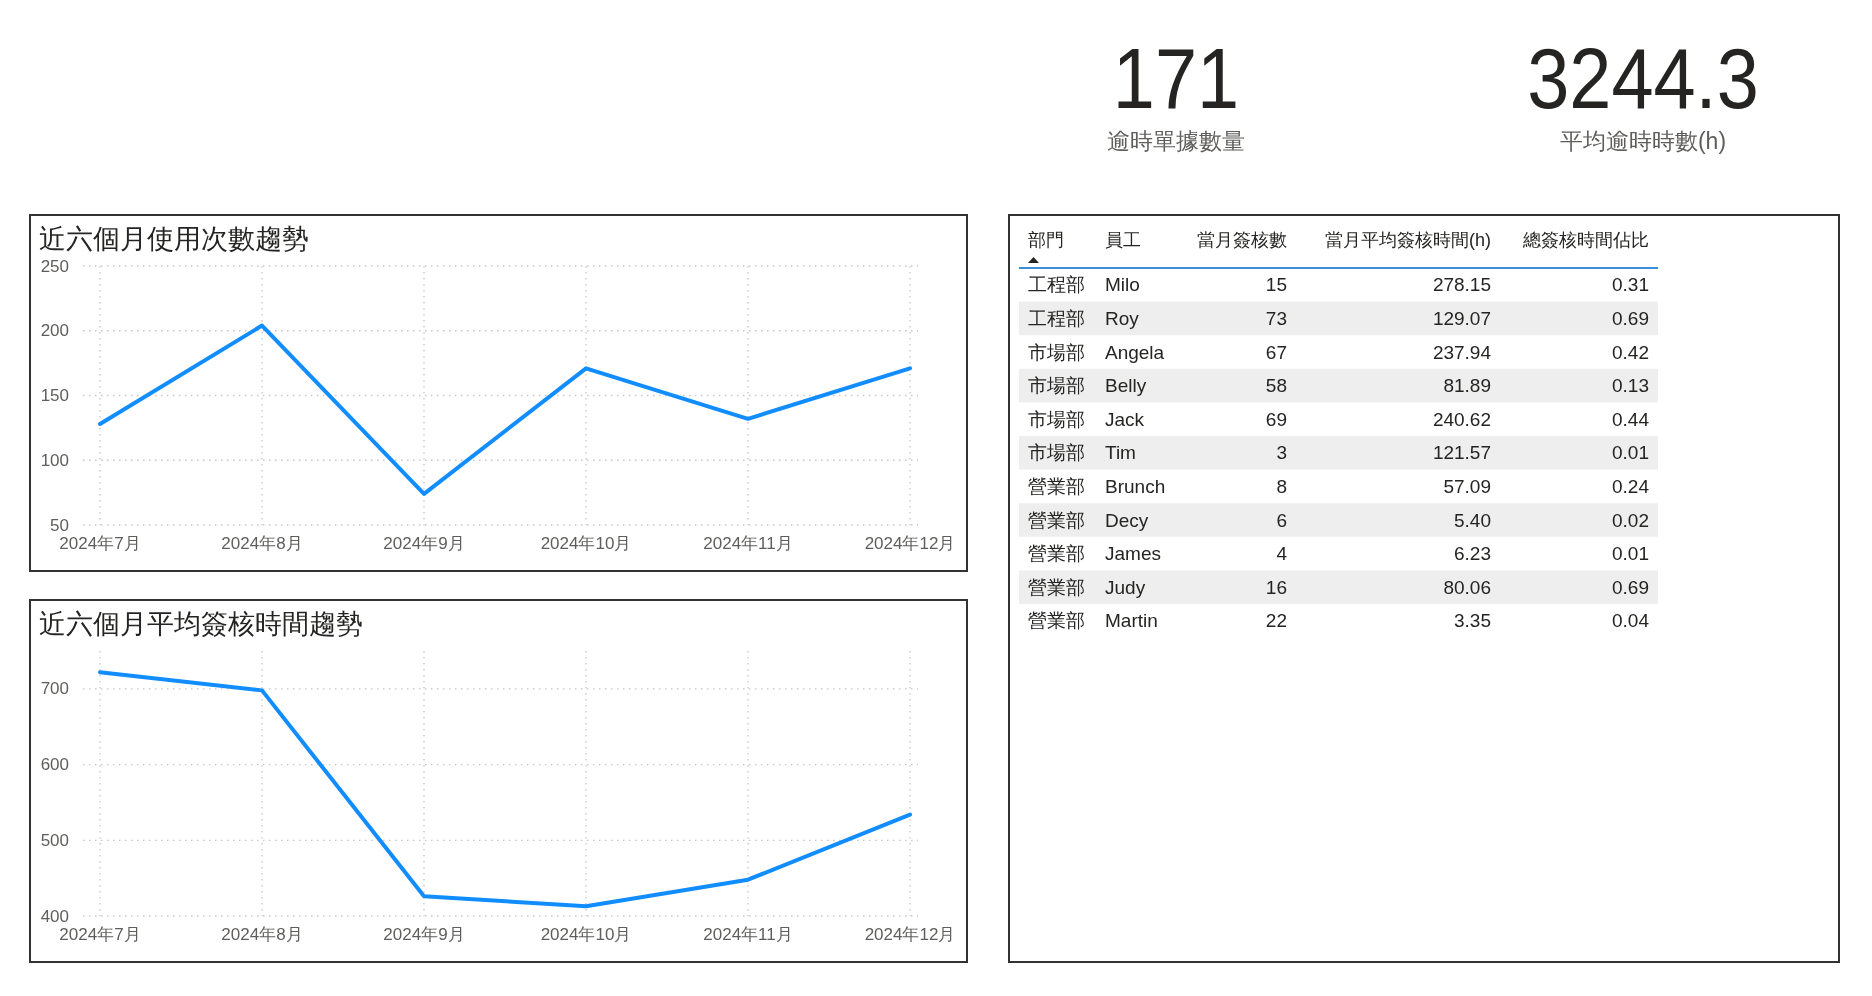 The height and width of the screenshot is (996, 1872). I want to click on y-tick-label: 400, so click(54, 916).